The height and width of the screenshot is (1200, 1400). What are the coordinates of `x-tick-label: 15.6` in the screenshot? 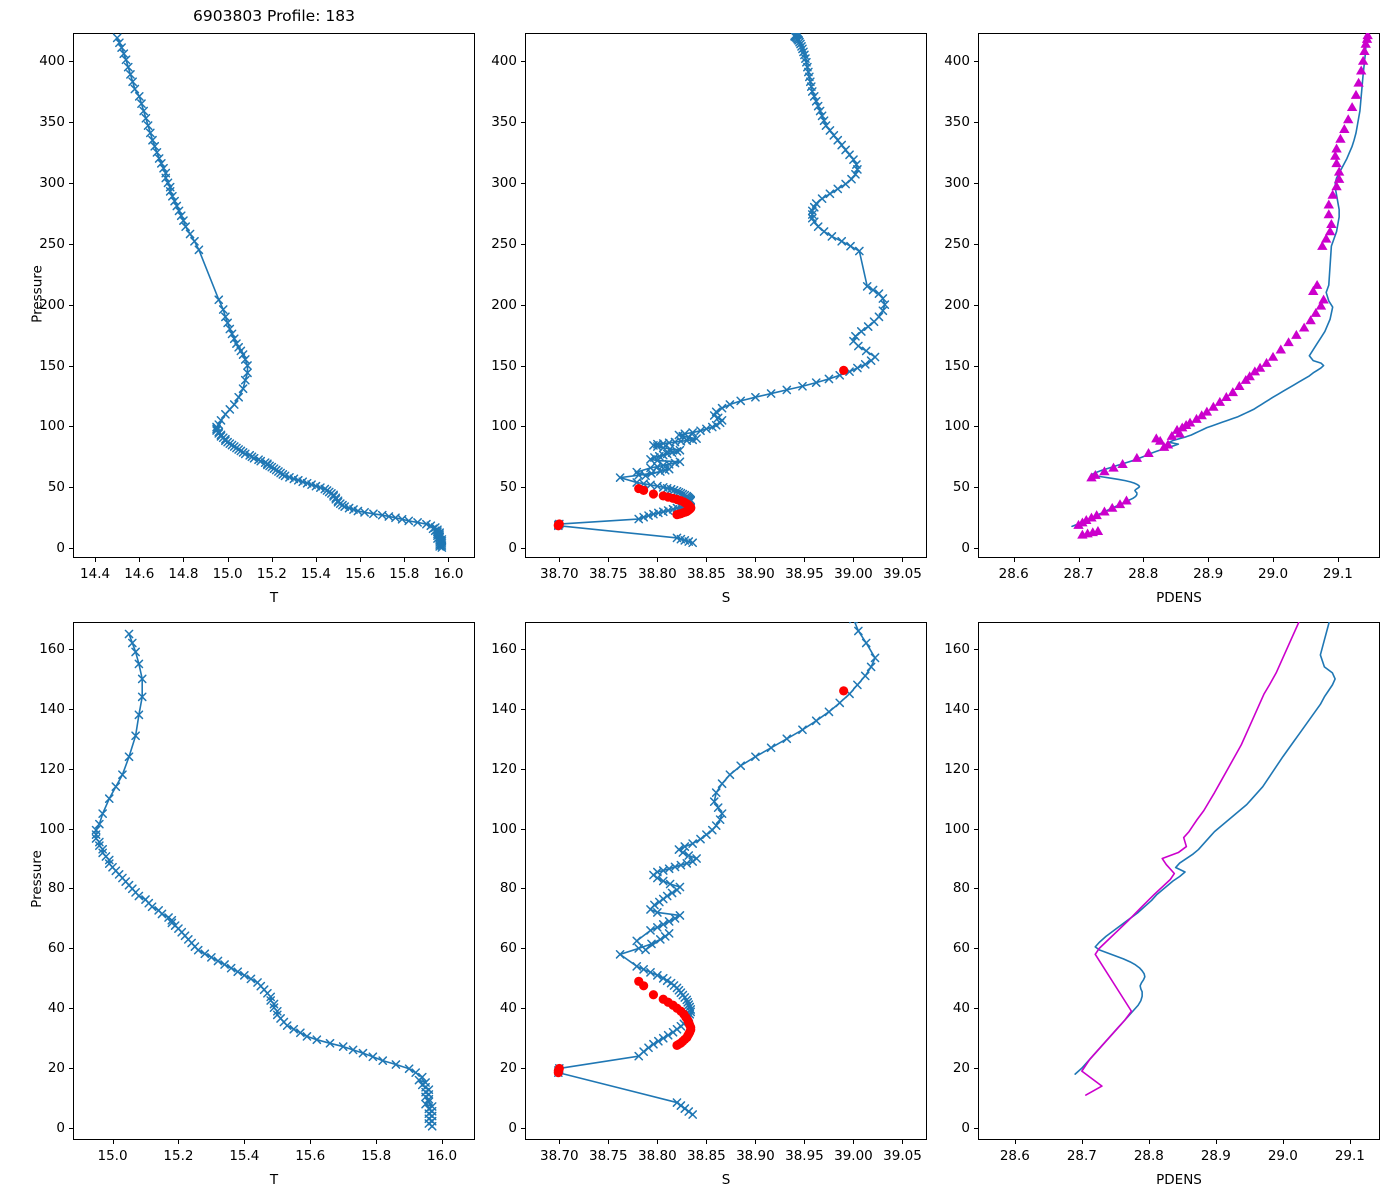 It's located at (360, 574).